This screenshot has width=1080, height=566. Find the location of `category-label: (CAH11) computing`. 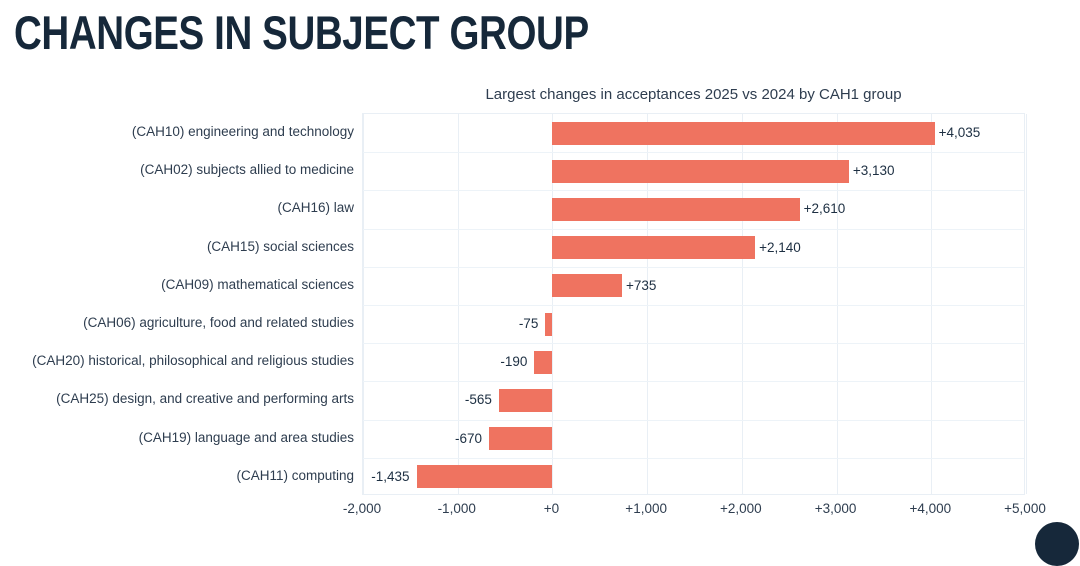

category-label: (CAH11) computing is located at coordinates (295, 475).